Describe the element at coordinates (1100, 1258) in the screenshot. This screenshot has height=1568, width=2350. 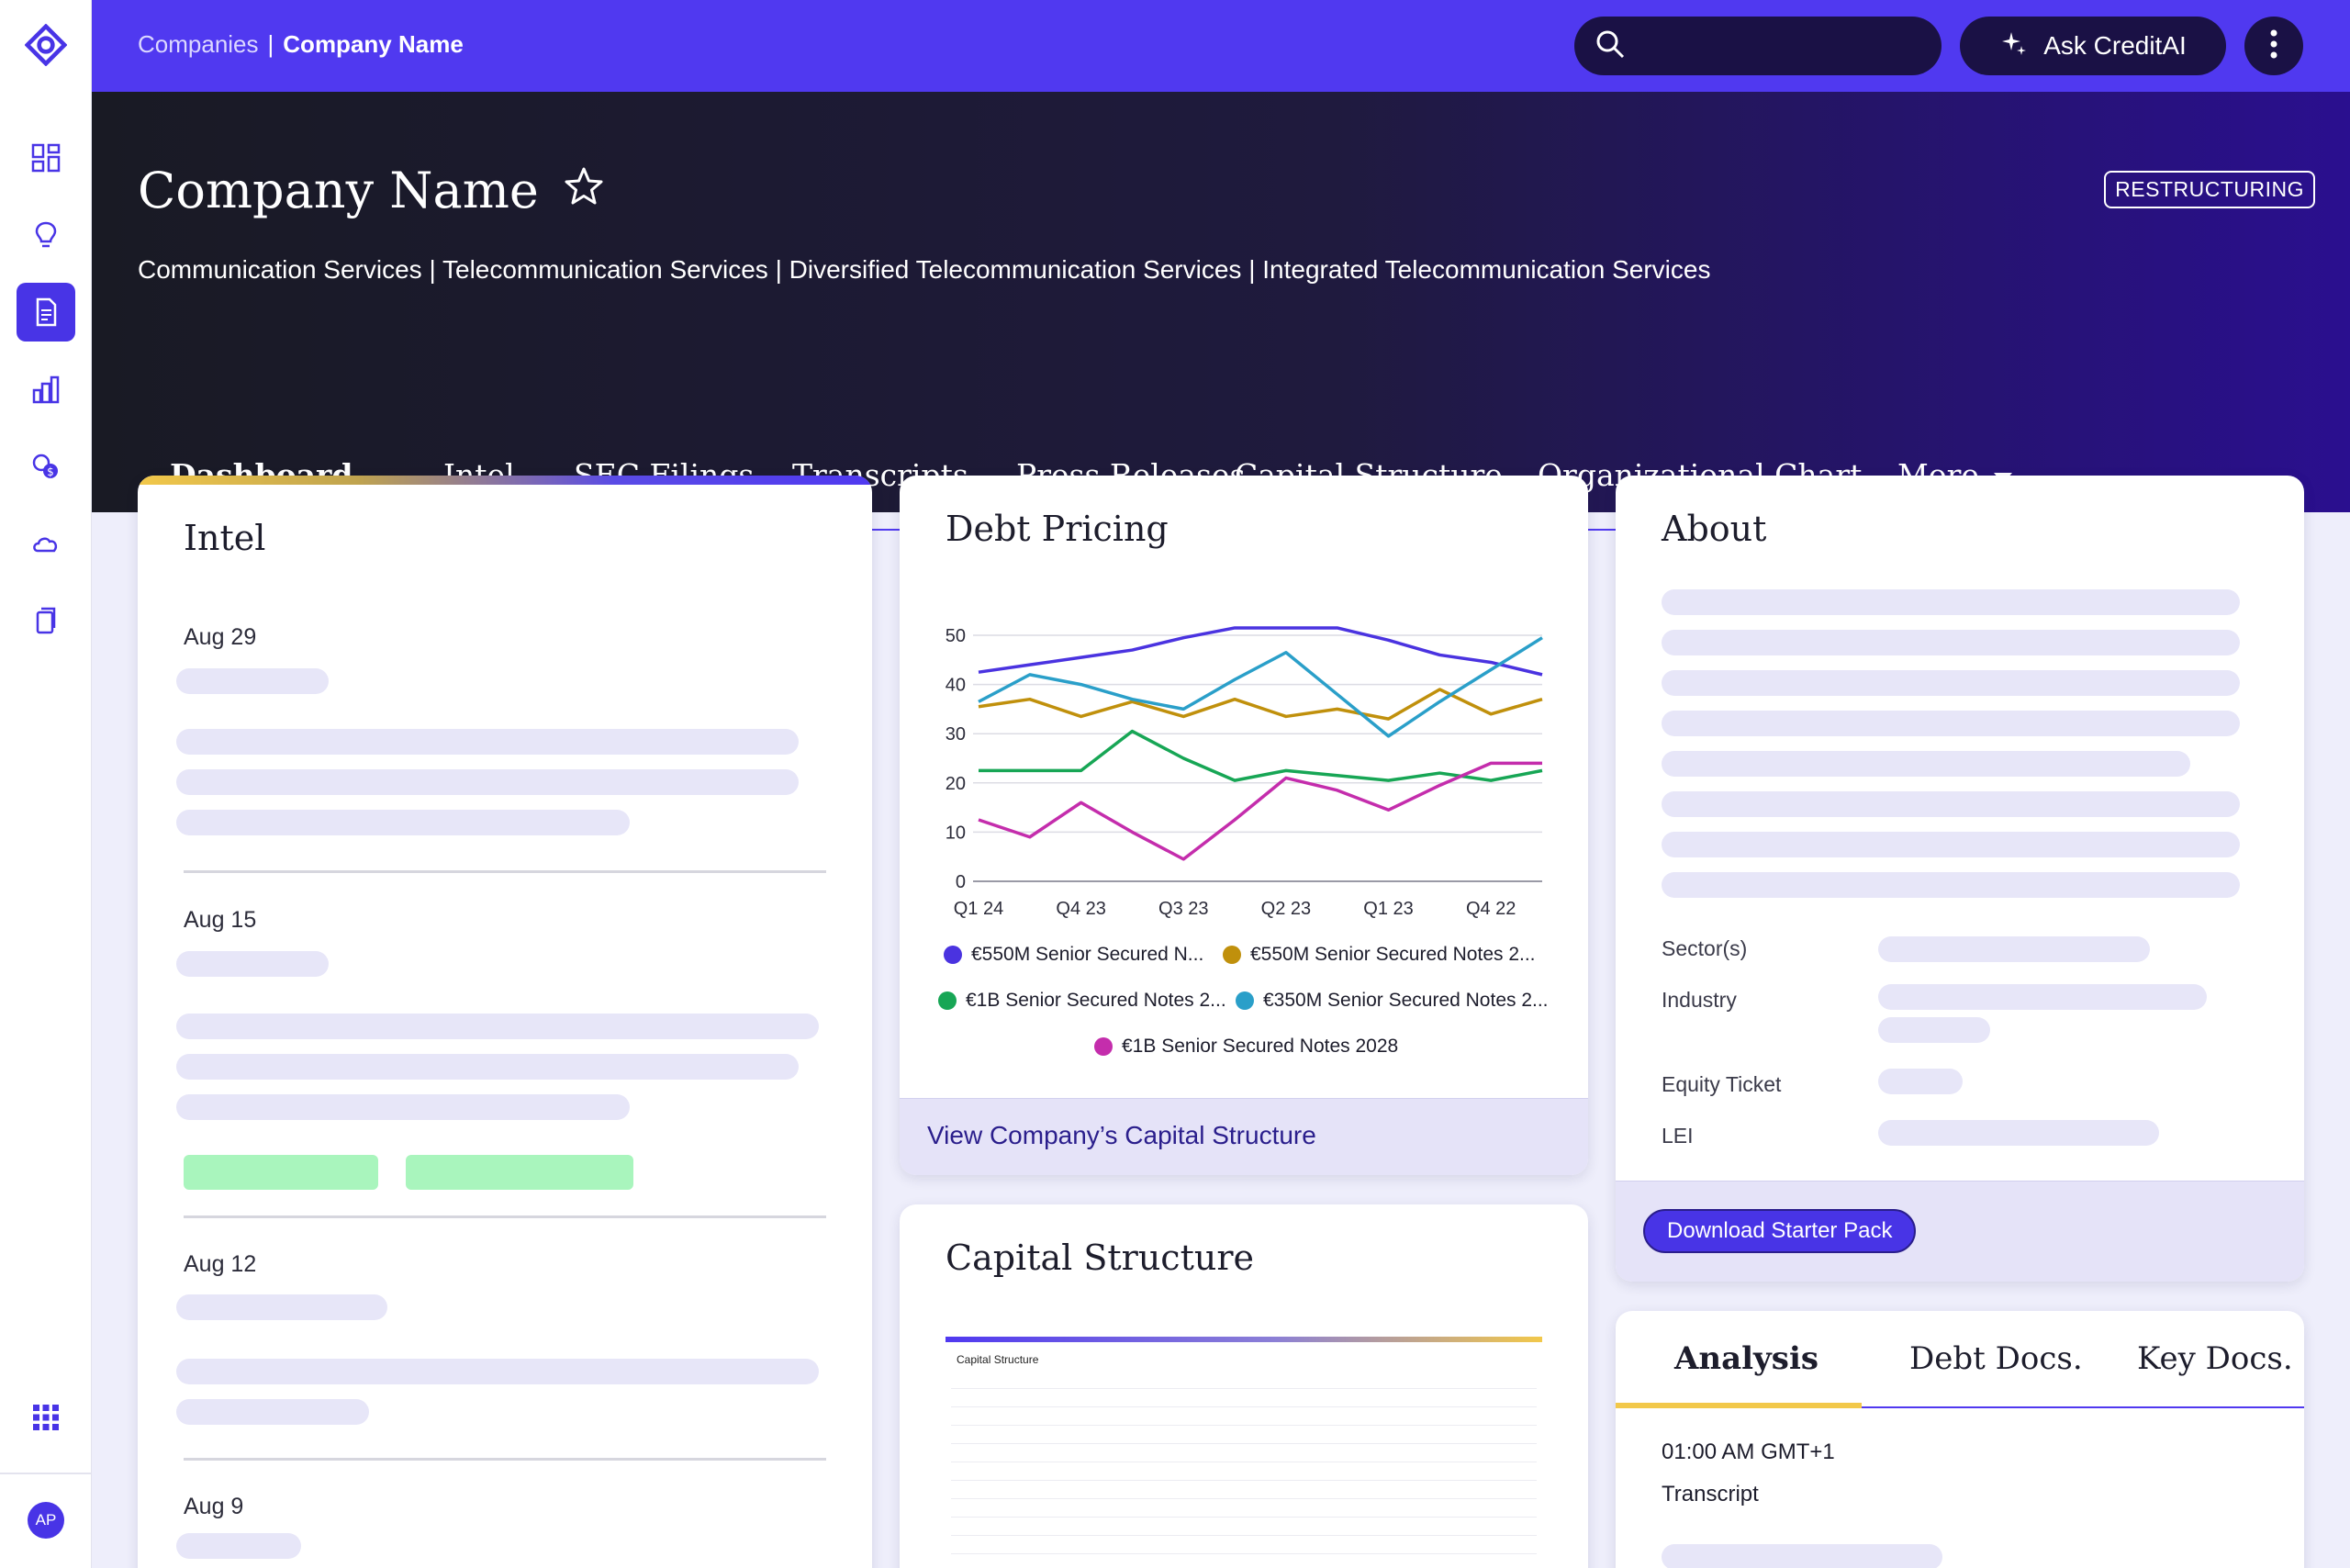
I see `capital-structure-title: Capital Structure` at that location.